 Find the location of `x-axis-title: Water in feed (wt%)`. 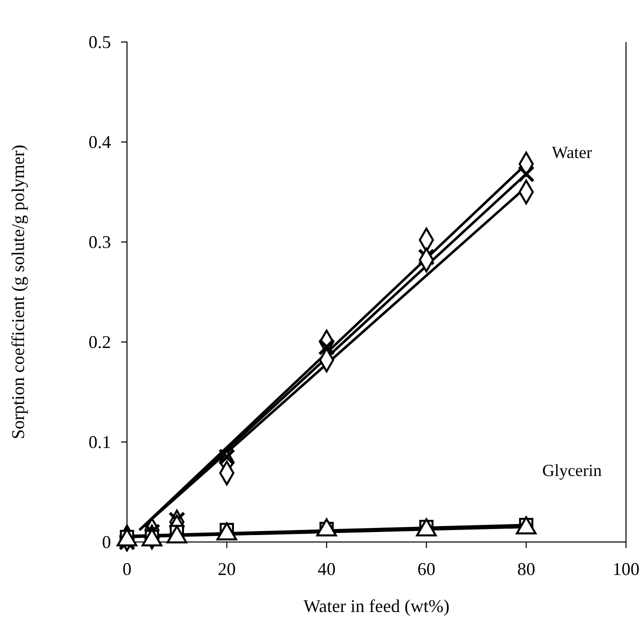

x-axis-title: Water in feed (wt%) is located at coordinates (377, 606).